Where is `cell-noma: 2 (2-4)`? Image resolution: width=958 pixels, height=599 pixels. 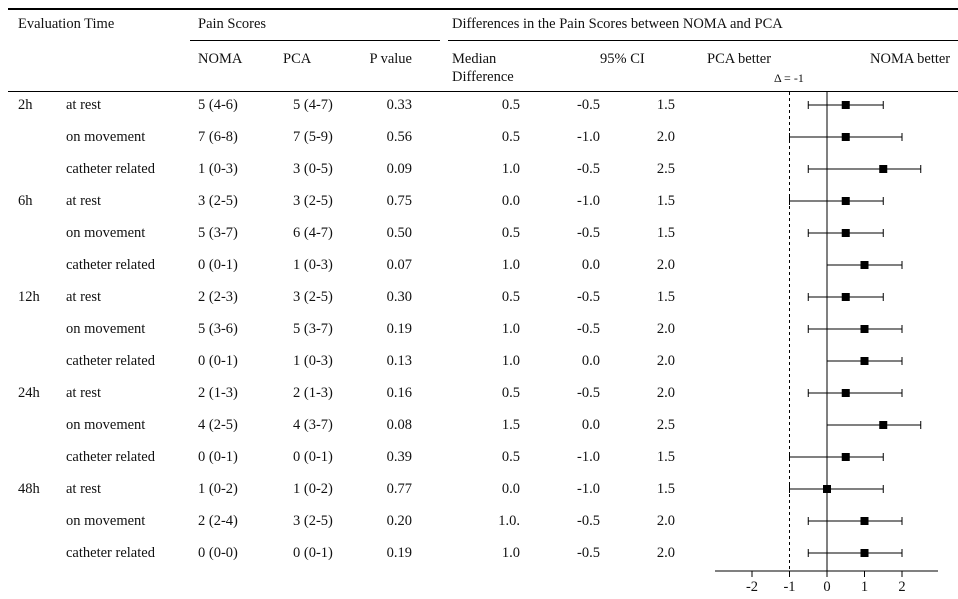 cell-noma: 2 (2-4) is located at coordinates (218, 521).